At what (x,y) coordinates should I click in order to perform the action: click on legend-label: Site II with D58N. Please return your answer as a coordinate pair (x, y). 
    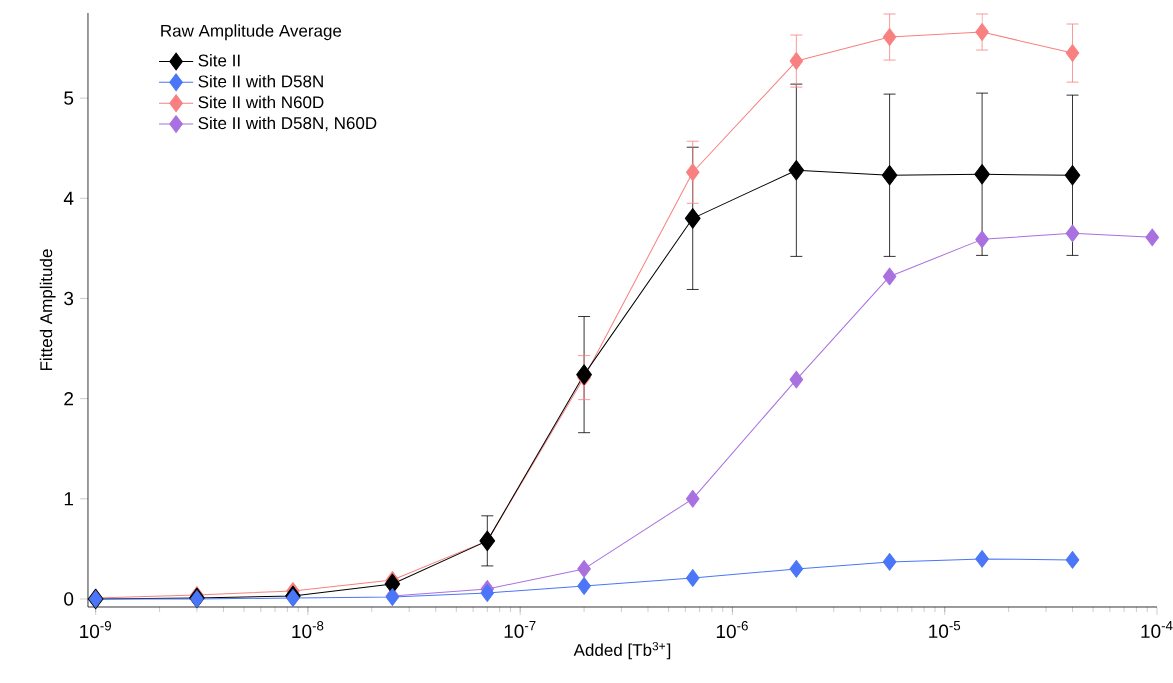
    Looking at the image, I should click on (260, 81).